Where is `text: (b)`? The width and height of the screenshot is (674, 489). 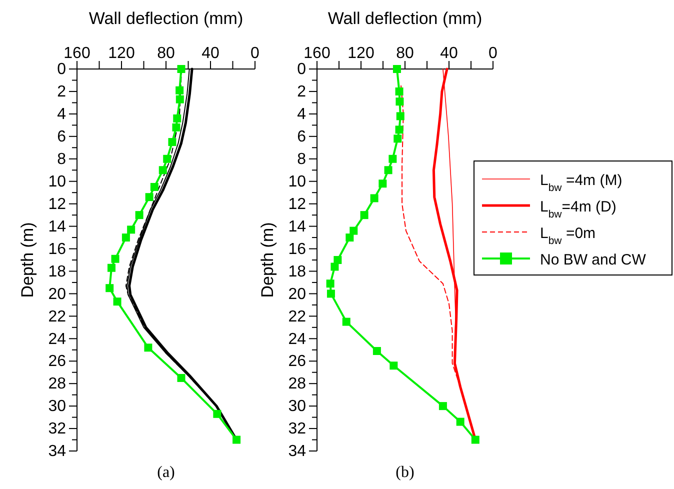
text: (b) is located at coordinates (405, 472).